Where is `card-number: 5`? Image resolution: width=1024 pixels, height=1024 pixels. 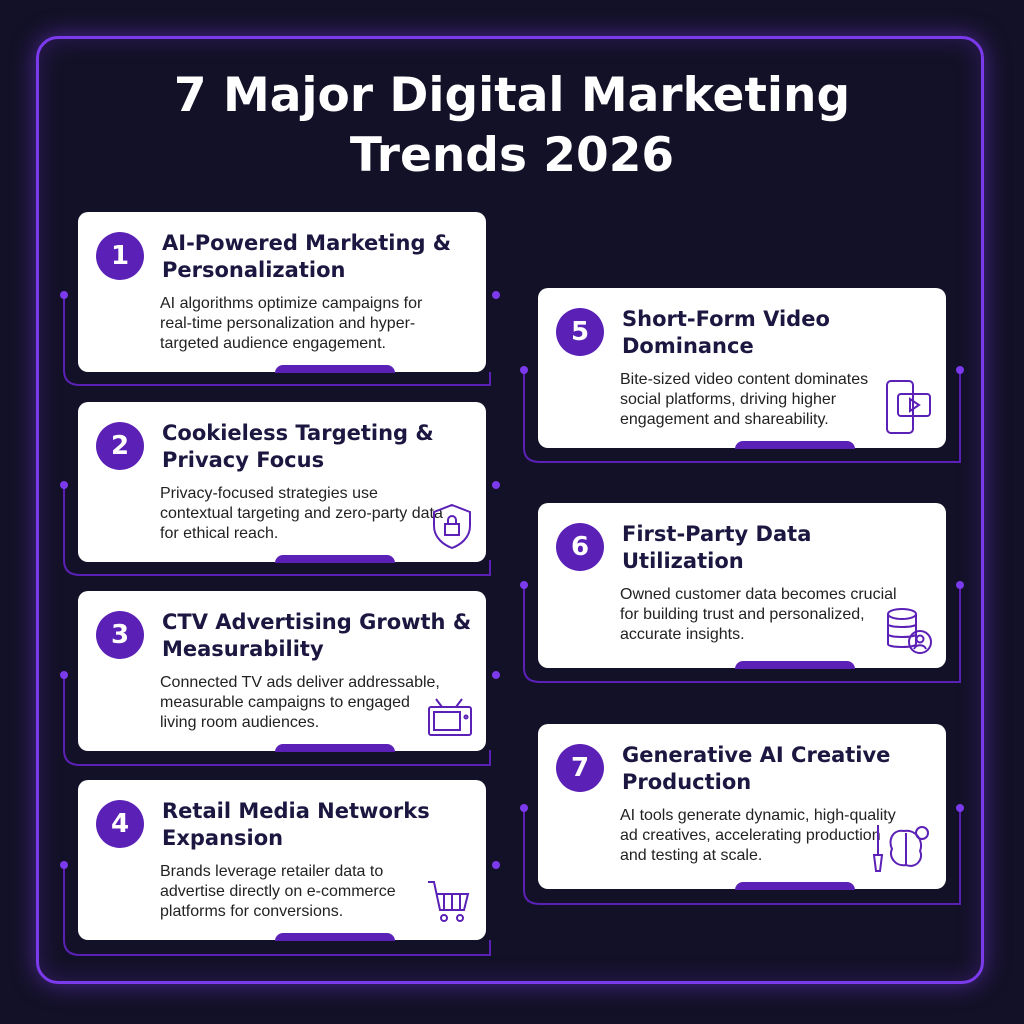 card-number: 5 is located at coordinates (580, 332).